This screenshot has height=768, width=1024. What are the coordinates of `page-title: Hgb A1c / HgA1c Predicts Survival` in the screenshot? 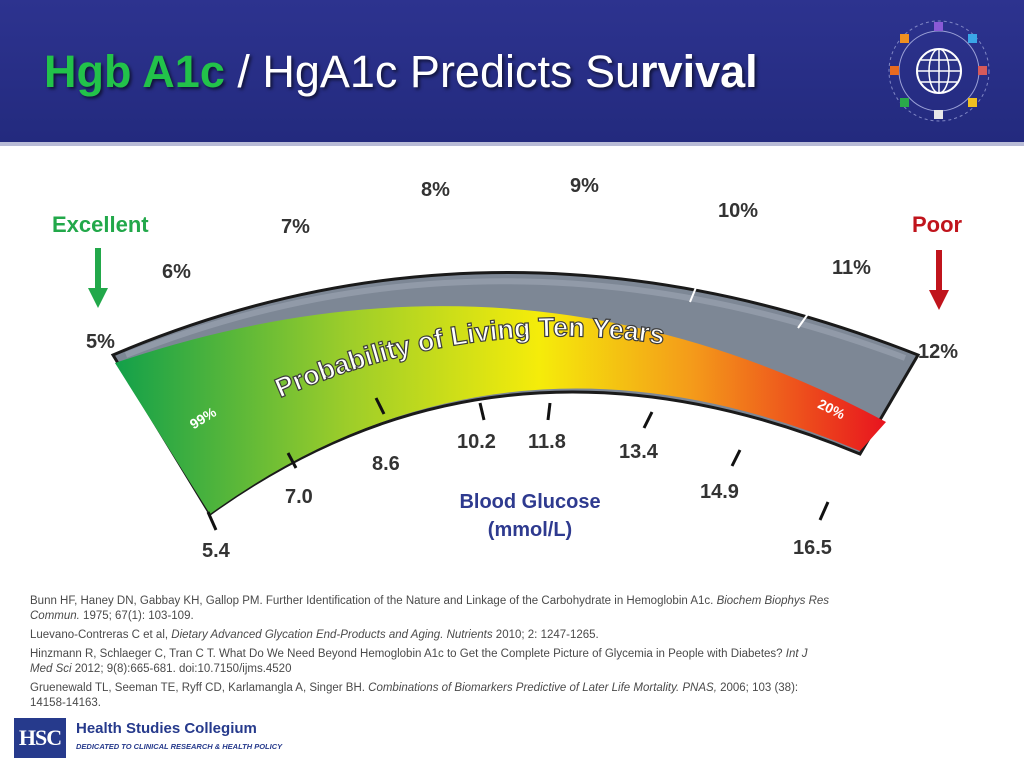 It's located at (401, 72).